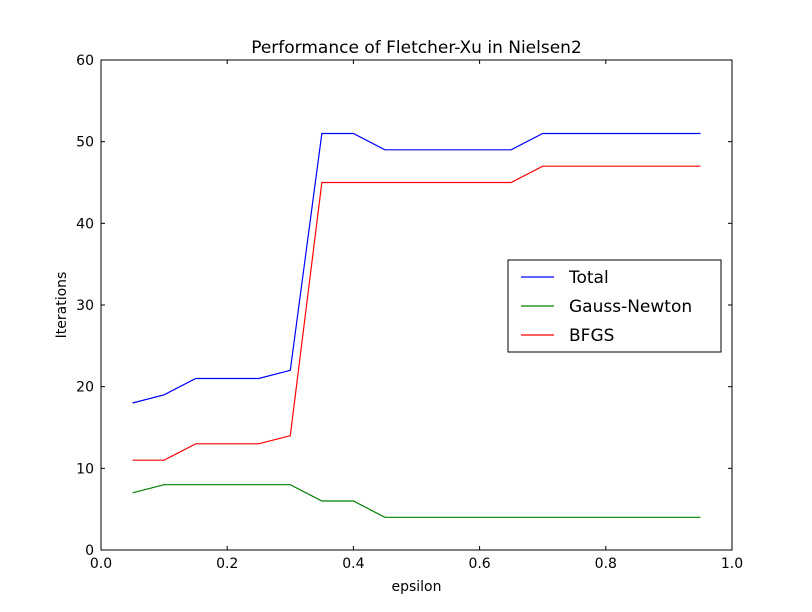 This screenshot has width=812, height=612. I want to click on y-tick-label: 20, so click(85, 388).